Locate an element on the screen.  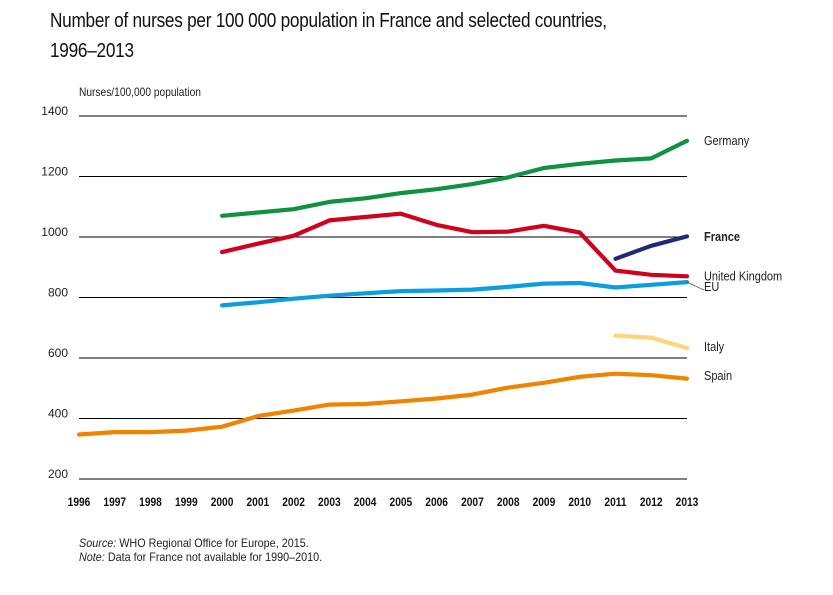
legend-label-france: France is located at coordinates (722, 237).